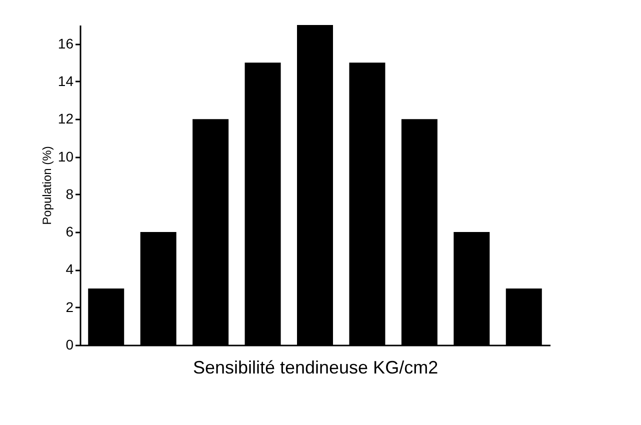 This screenshot has width=641, height=425. Describe the element at coordinates (315, 368) in the screenshot. I see `x-axis-title: Sensibilité tendineuse KG/cm2` at that location.